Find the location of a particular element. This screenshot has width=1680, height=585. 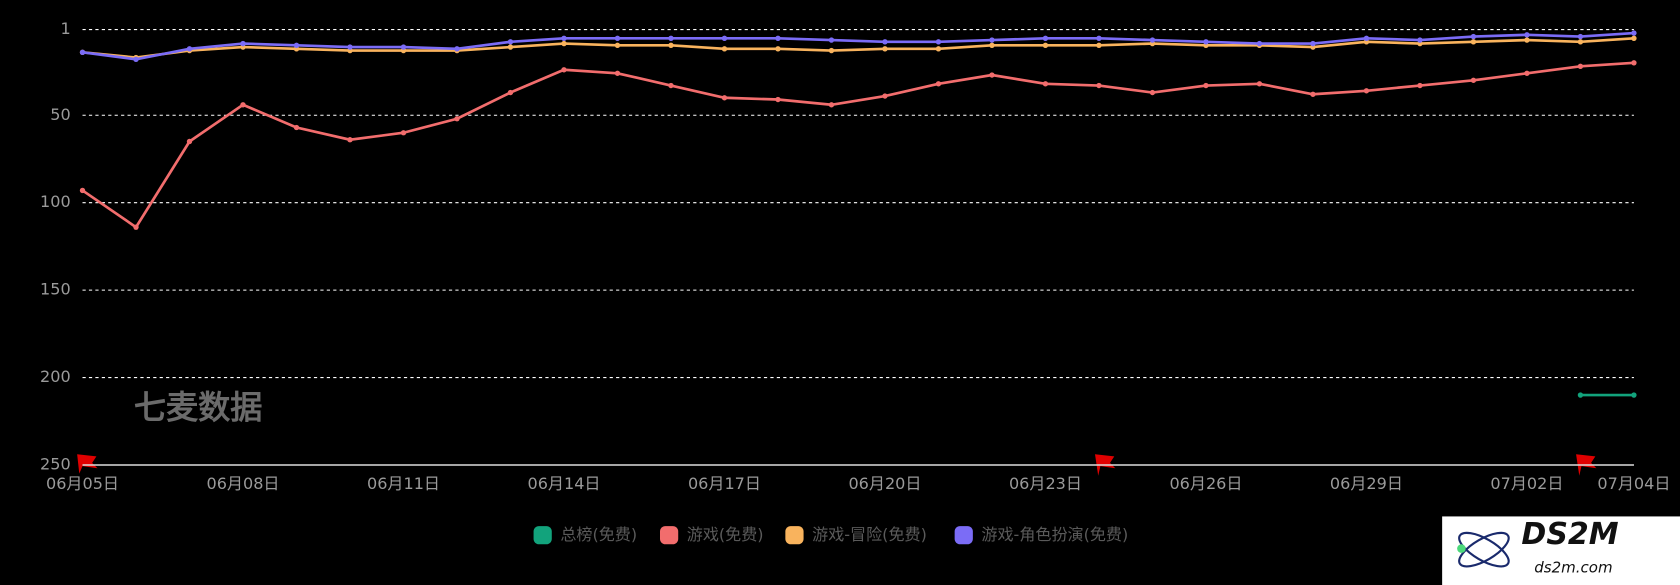

x-tick-label: 06月29日 is located at coordinates (1366, 483).